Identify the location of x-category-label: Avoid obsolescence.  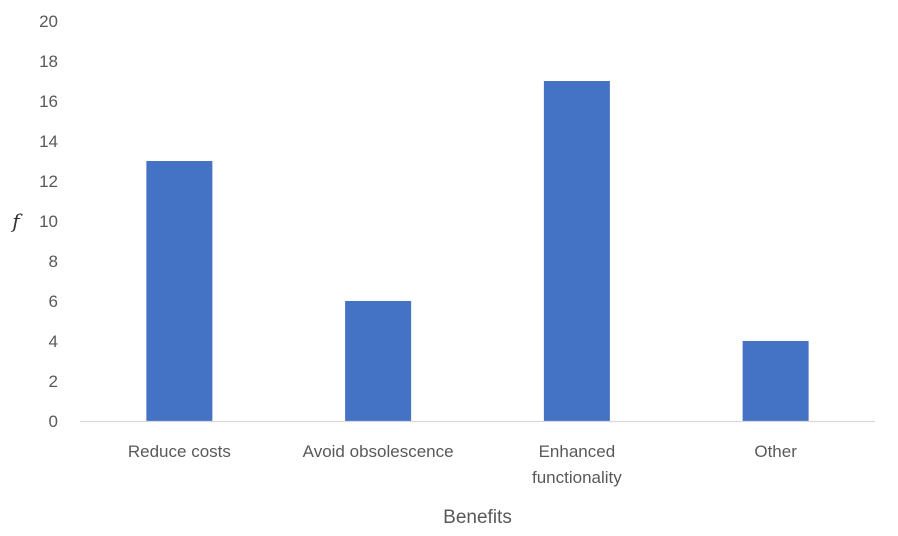
(378, 451).